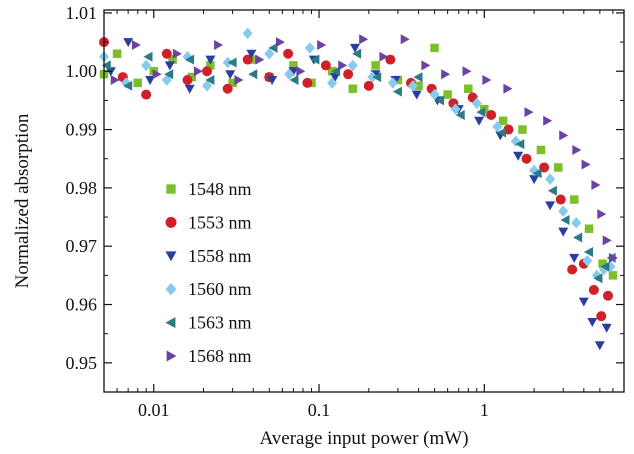  What do you see at coordinates (82, 305) in the screenshot?
I see `y-tick-label: 0.96` at bounding box center [82, 305].